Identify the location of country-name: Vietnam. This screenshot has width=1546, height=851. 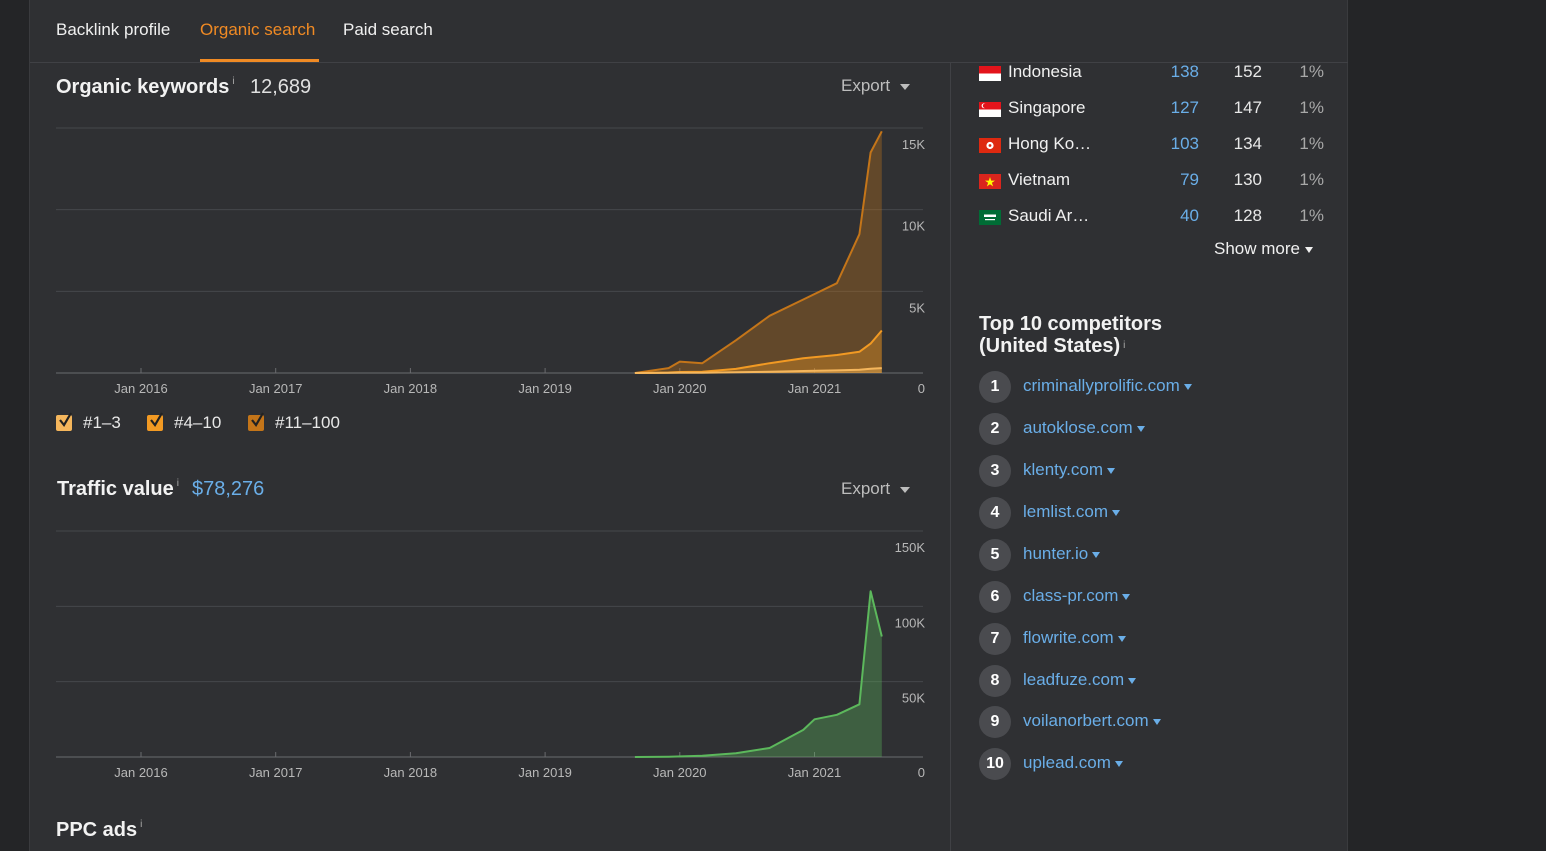
(1039, 179).